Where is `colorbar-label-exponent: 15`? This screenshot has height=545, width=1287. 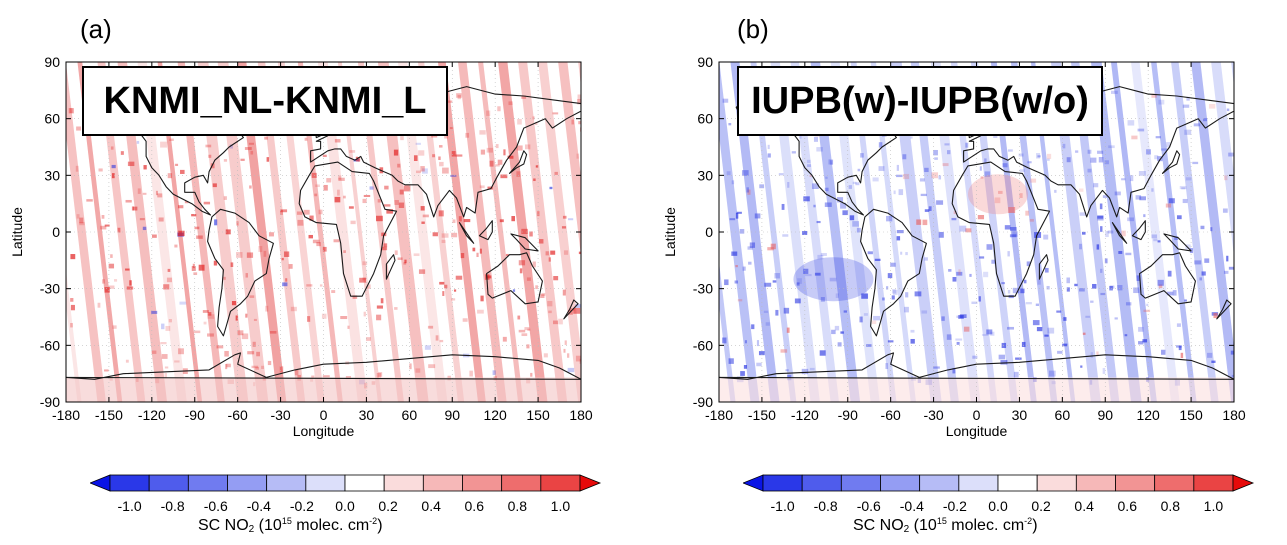 colorbar-label-exponent: 15 is located at coordinates (941, 521).